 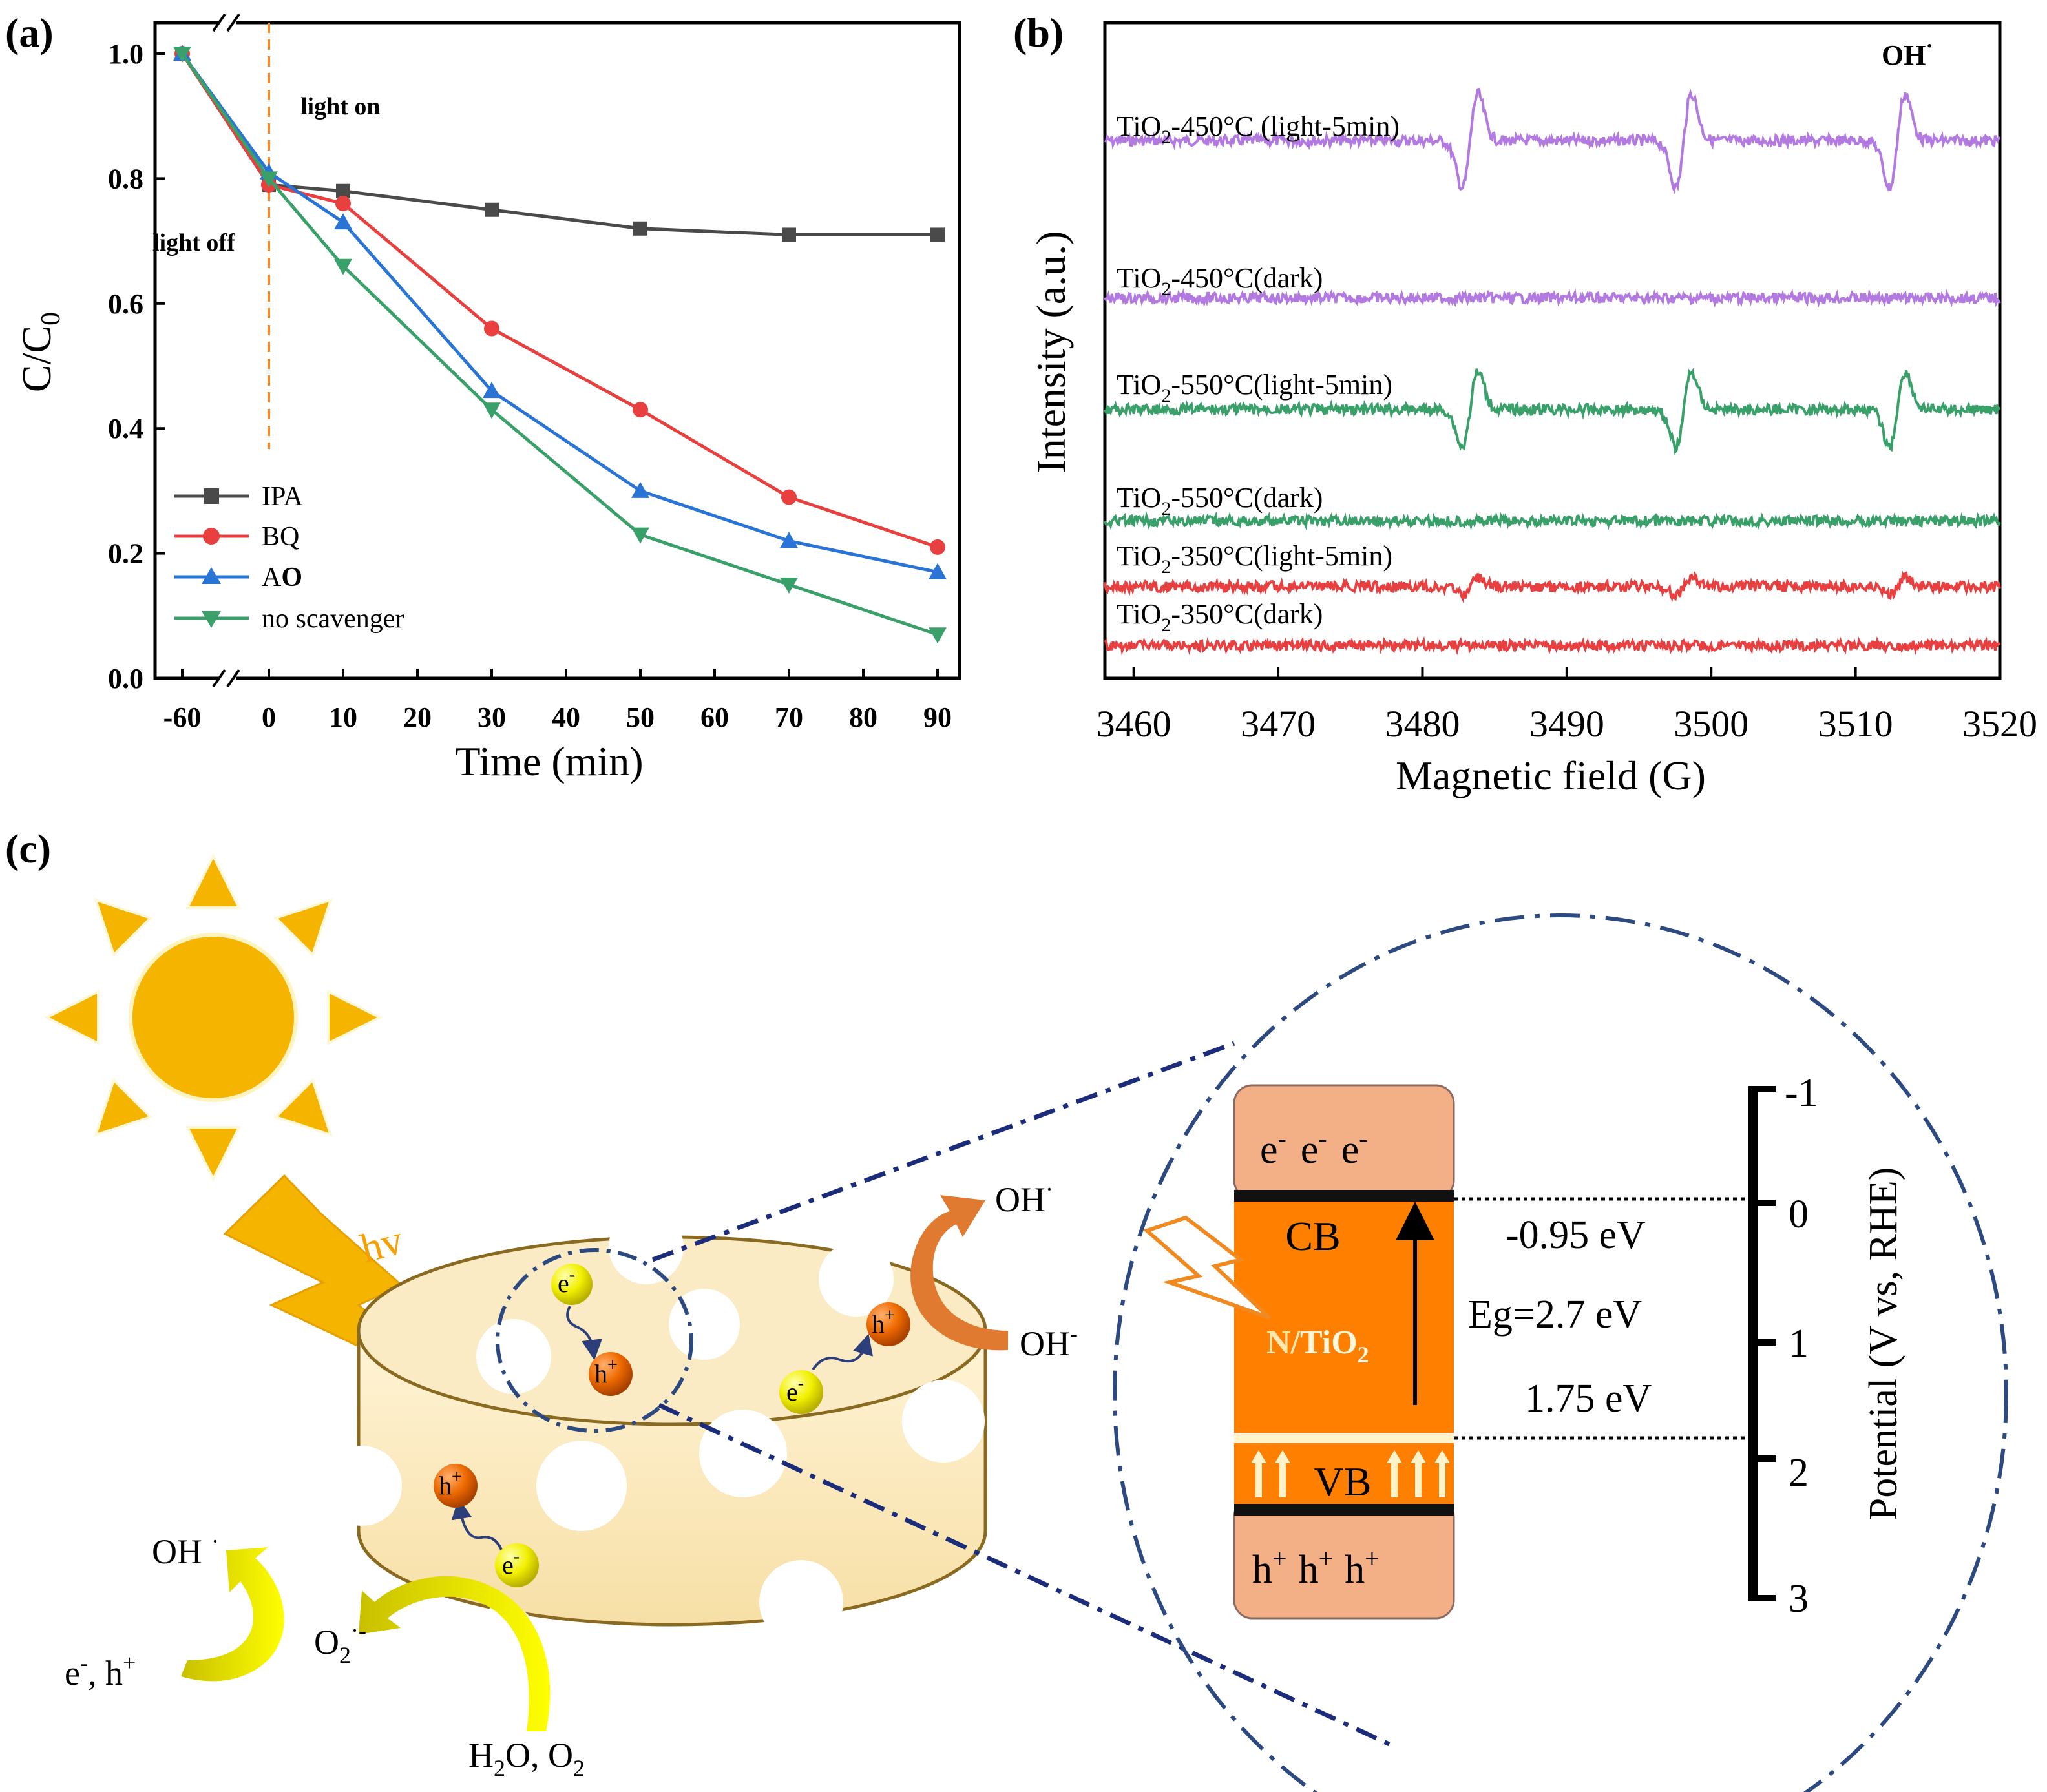 What do you see at coordinates (1856, 724) in the screenshot?
I see `b-xtick-label: 3510` at bounding box center [1856, 724].